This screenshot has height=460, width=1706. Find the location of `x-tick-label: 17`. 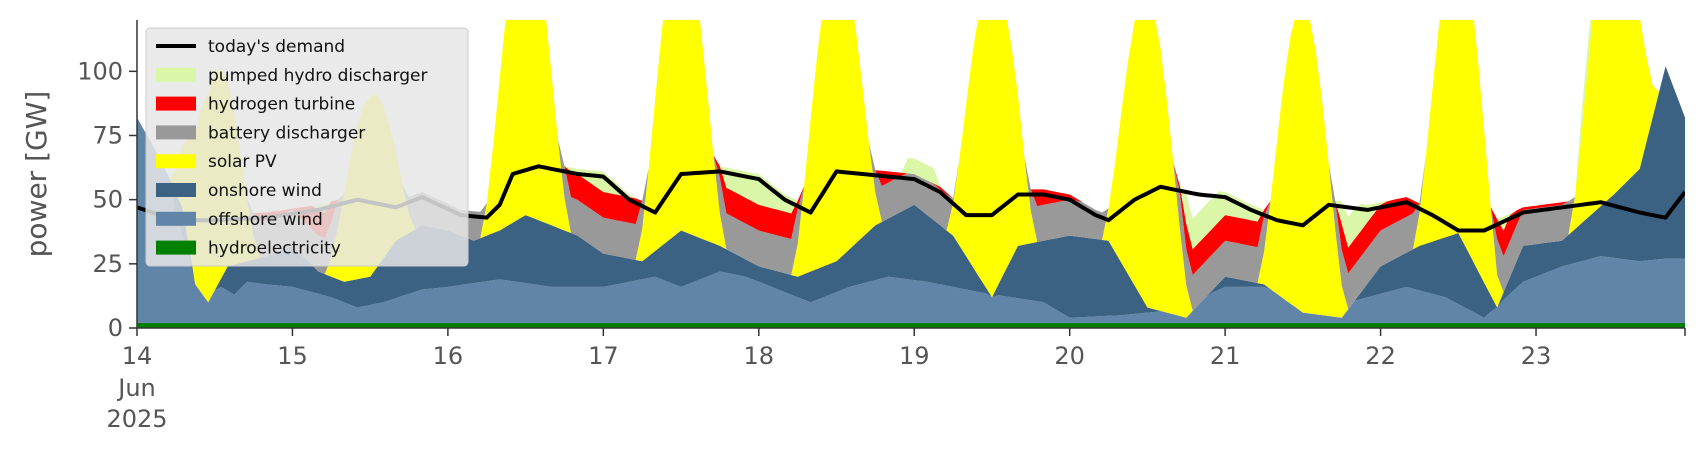

x-tick-label: 17 is located at coordinates (603, 356).